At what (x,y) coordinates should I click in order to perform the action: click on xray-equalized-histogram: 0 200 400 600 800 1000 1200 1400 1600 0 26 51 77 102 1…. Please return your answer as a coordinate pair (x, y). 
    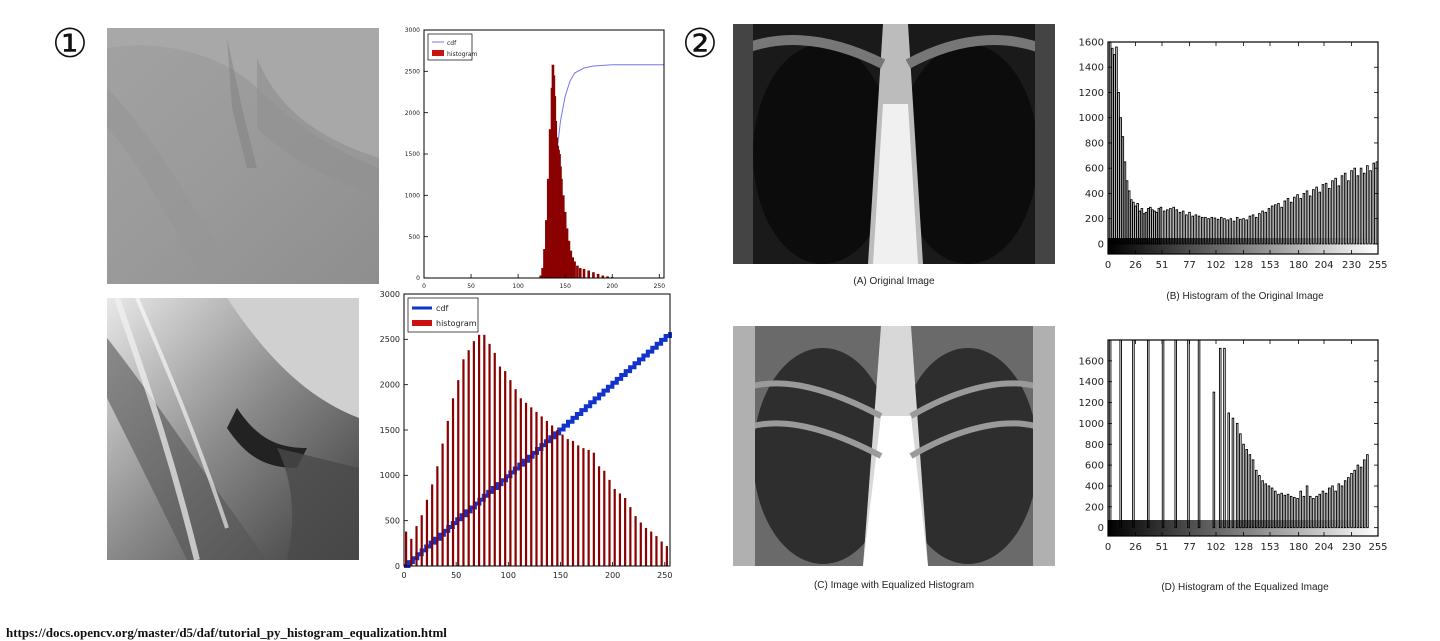
    Looking at the image, I should click on (1242, 455).